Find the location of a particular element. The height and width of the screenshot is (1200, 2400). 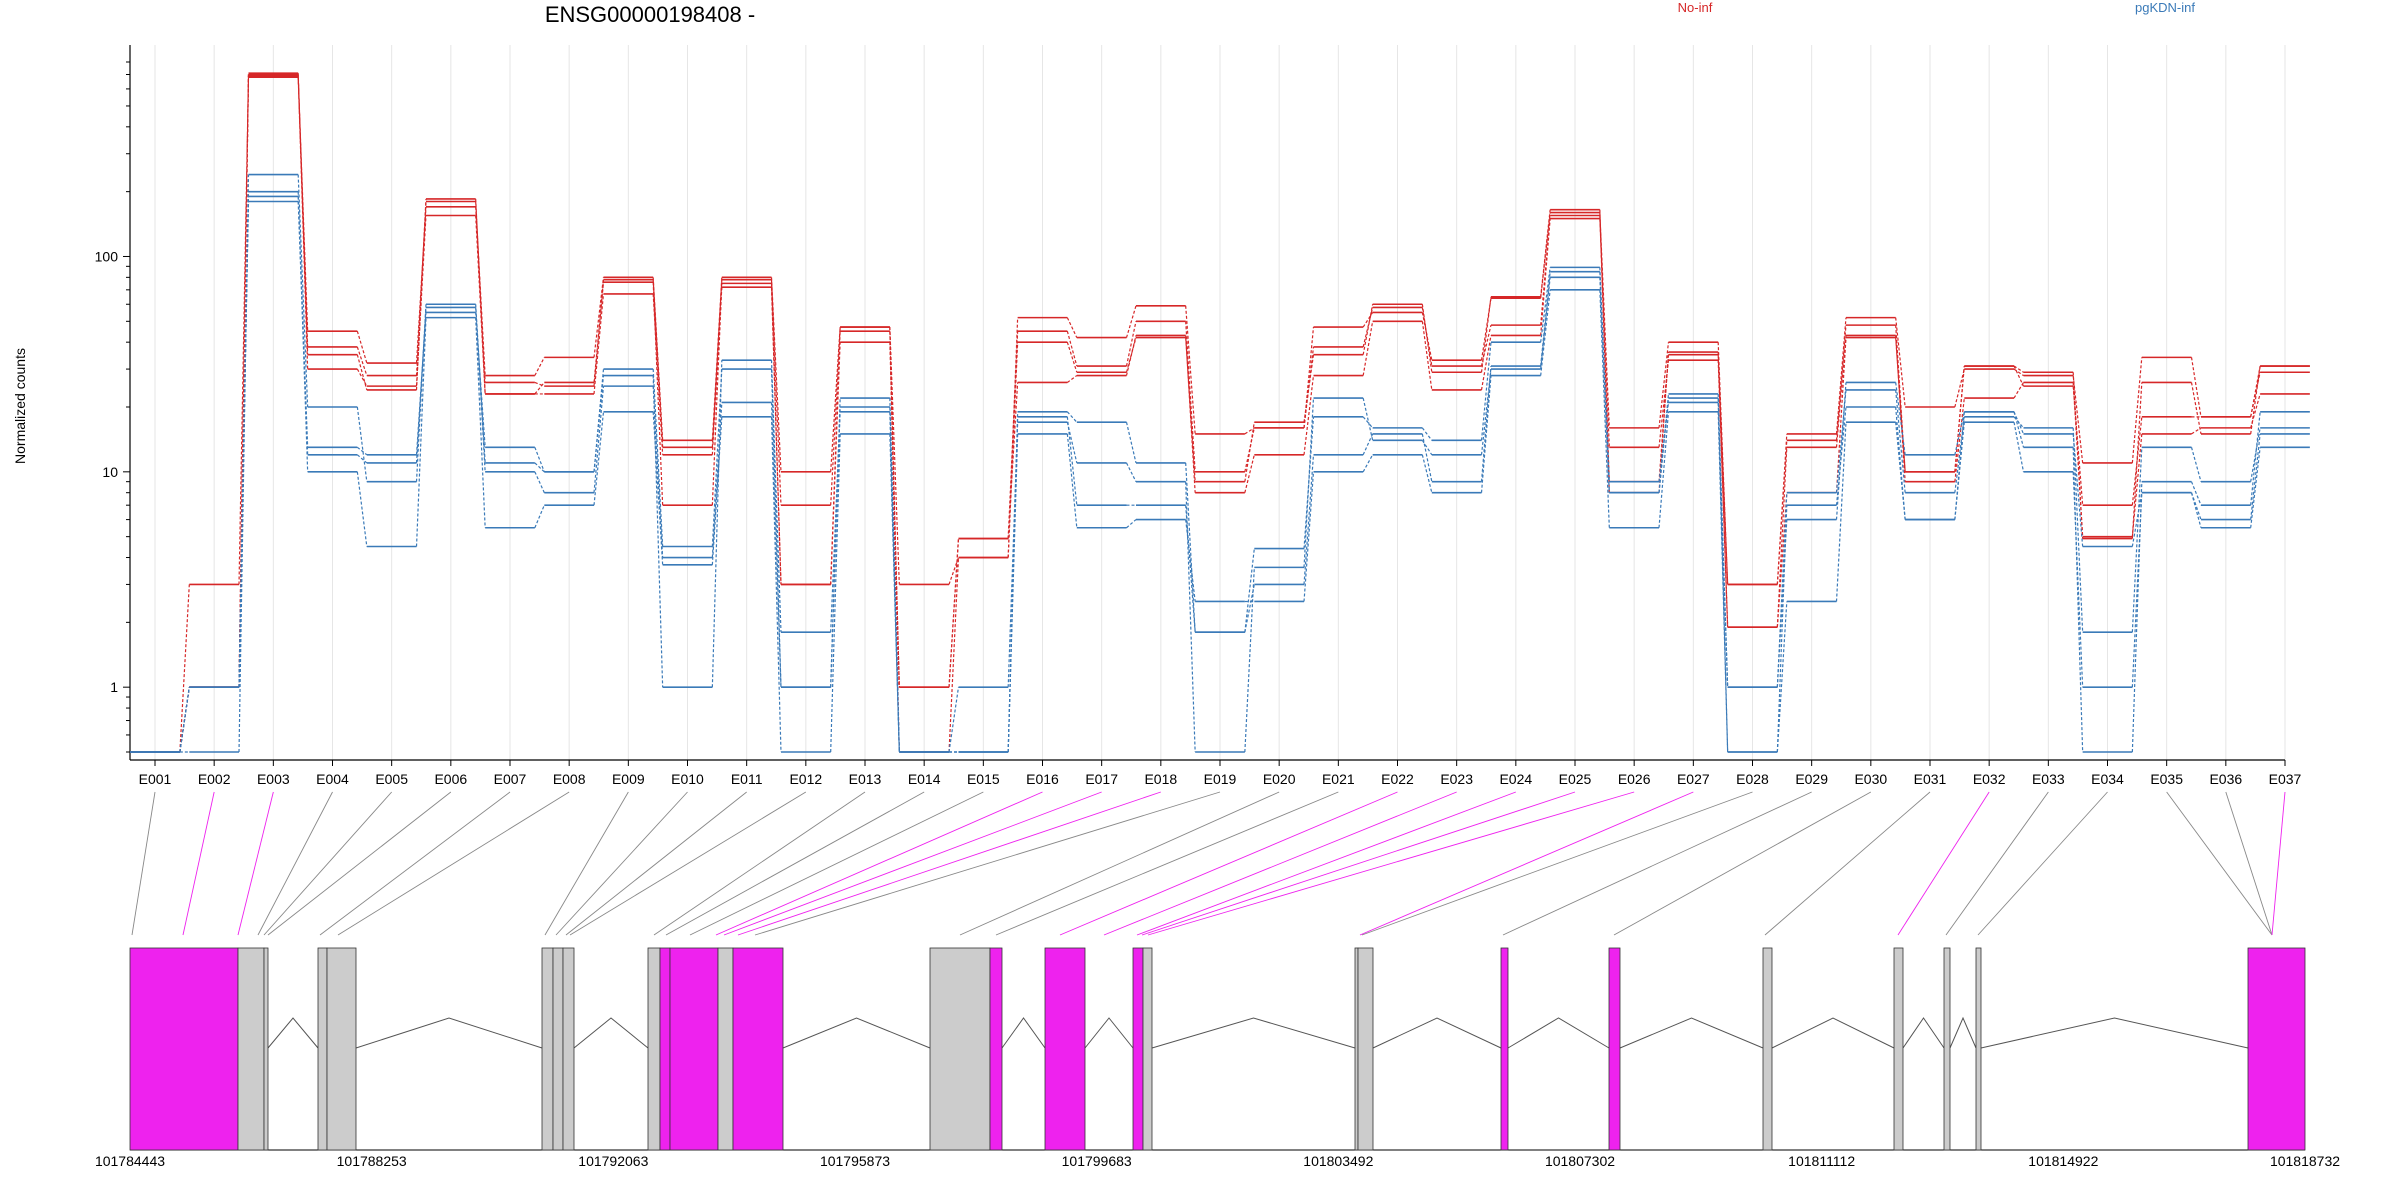

x-tick-label: E004 is located at coordinates (332, 779).